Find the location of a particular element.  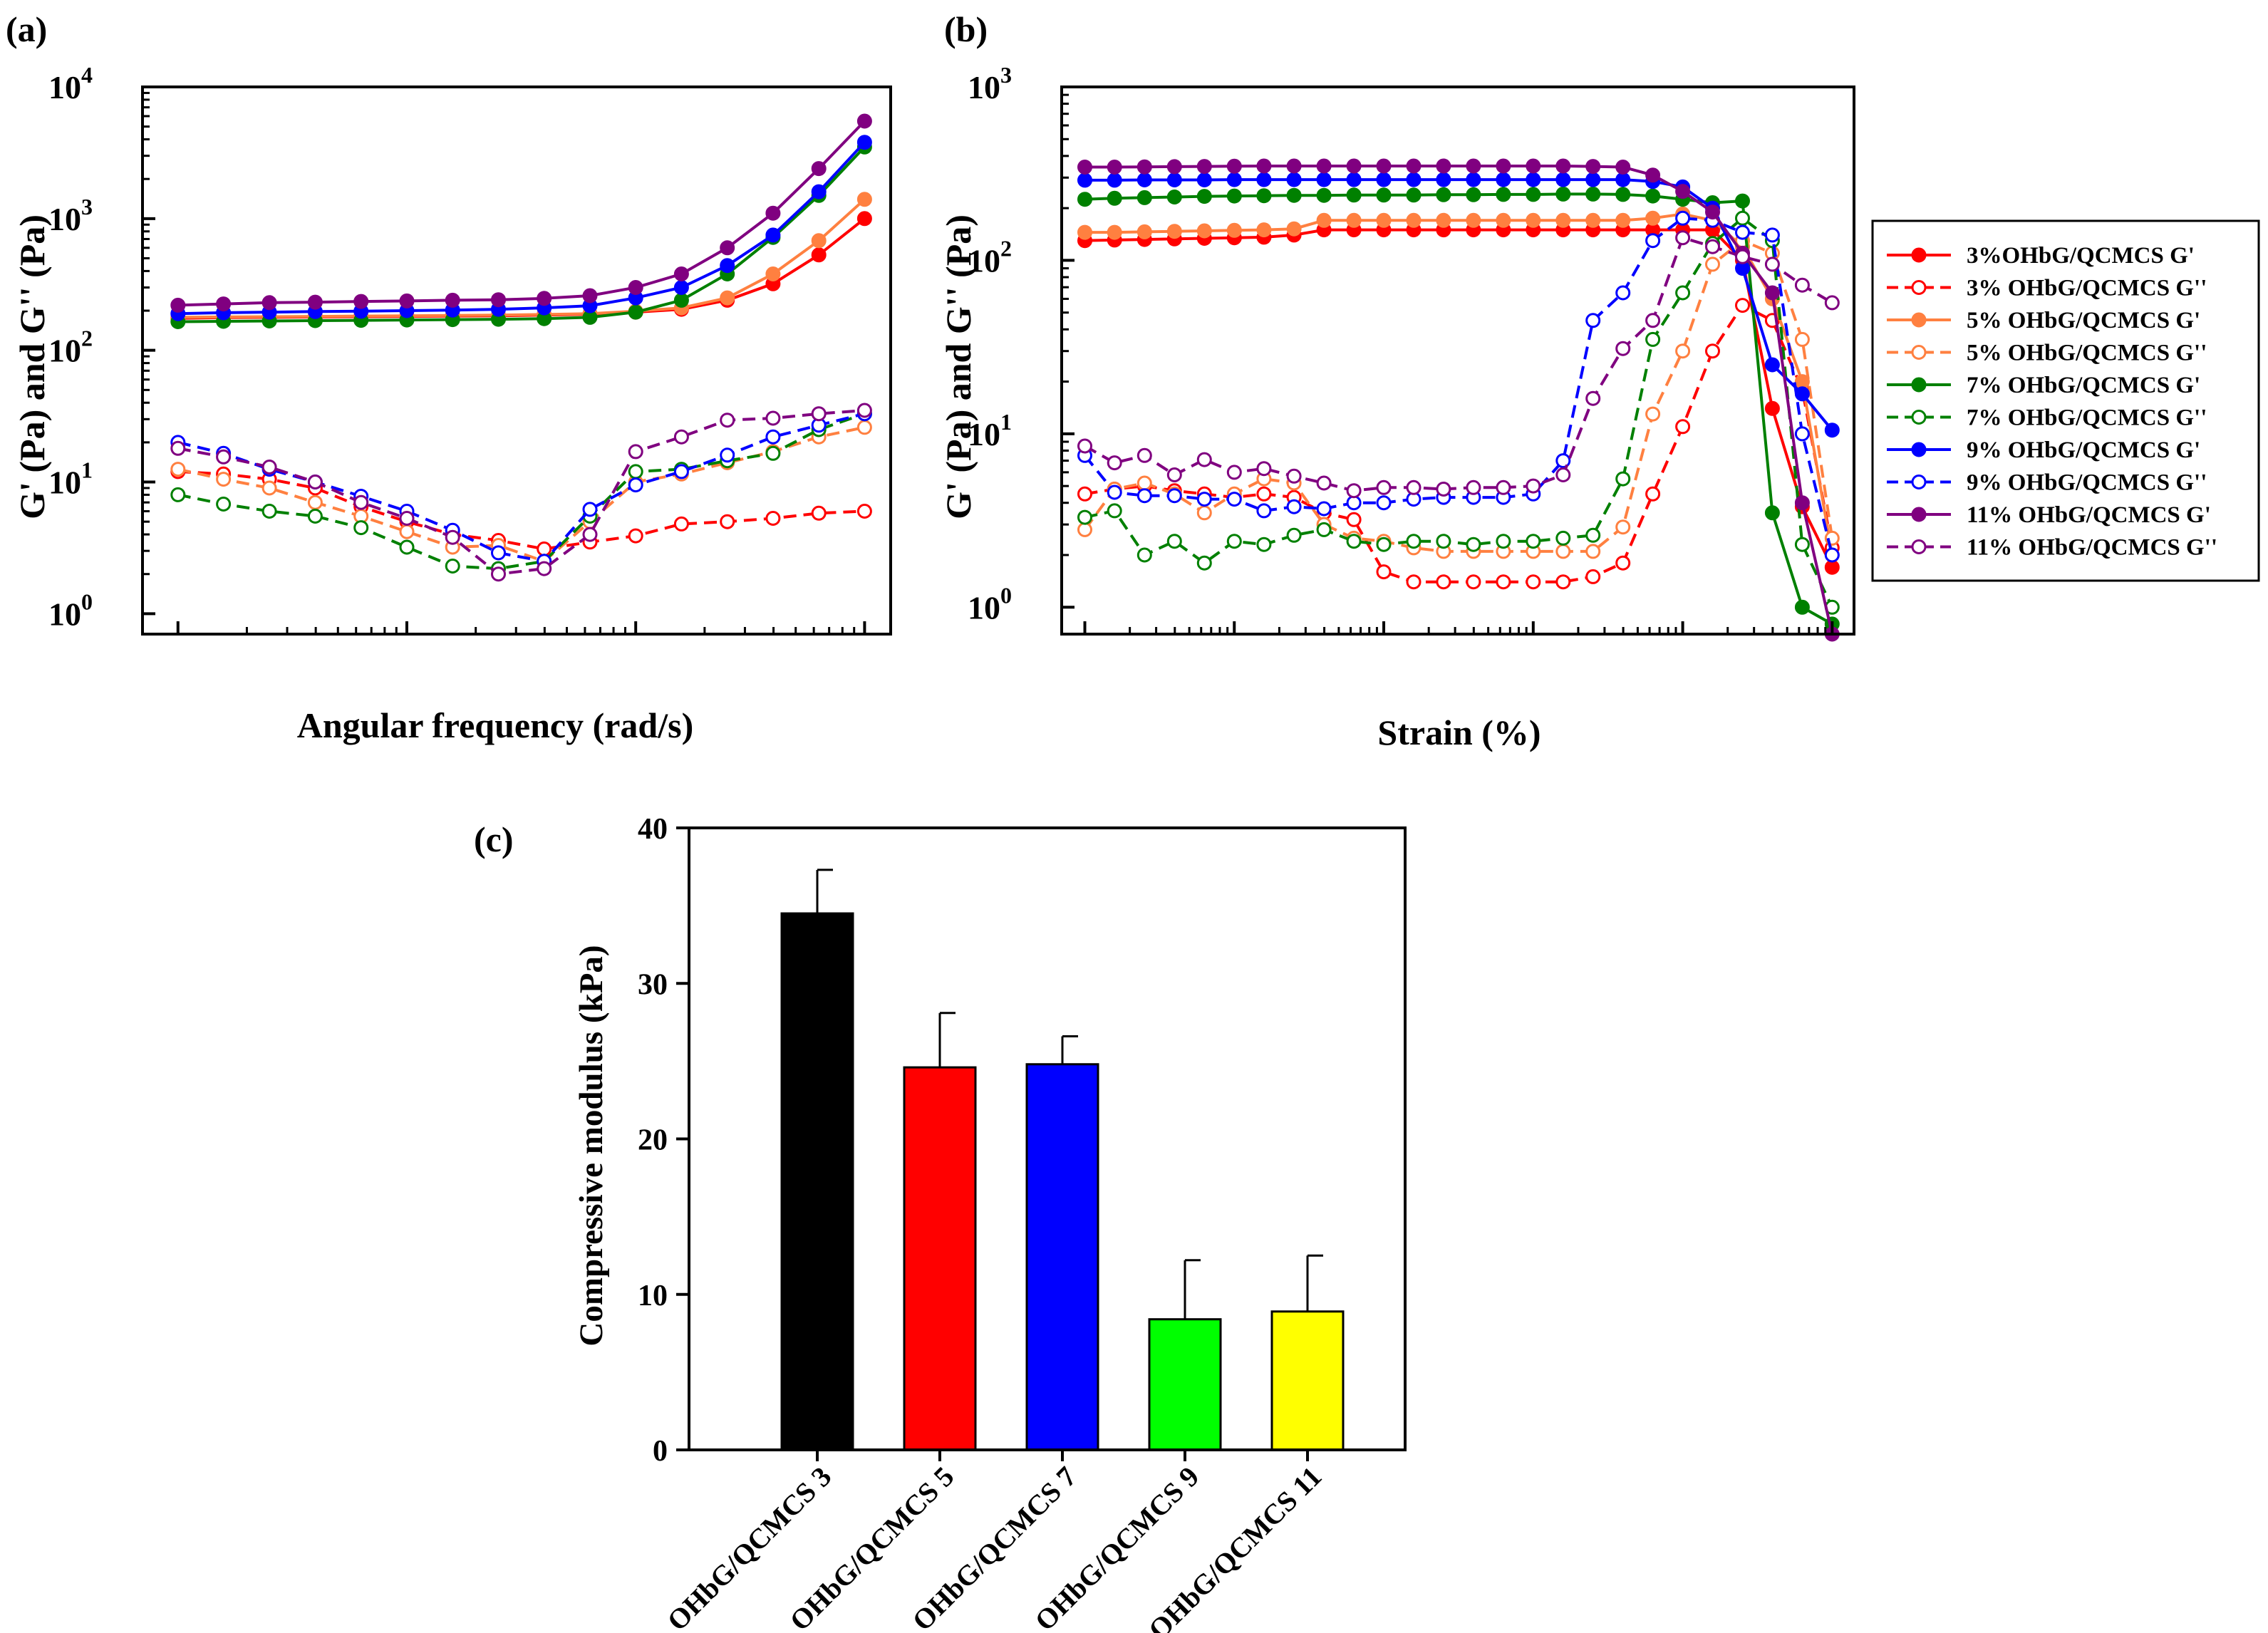

panel-b-series-layer is located at coordinates (1458, 400).